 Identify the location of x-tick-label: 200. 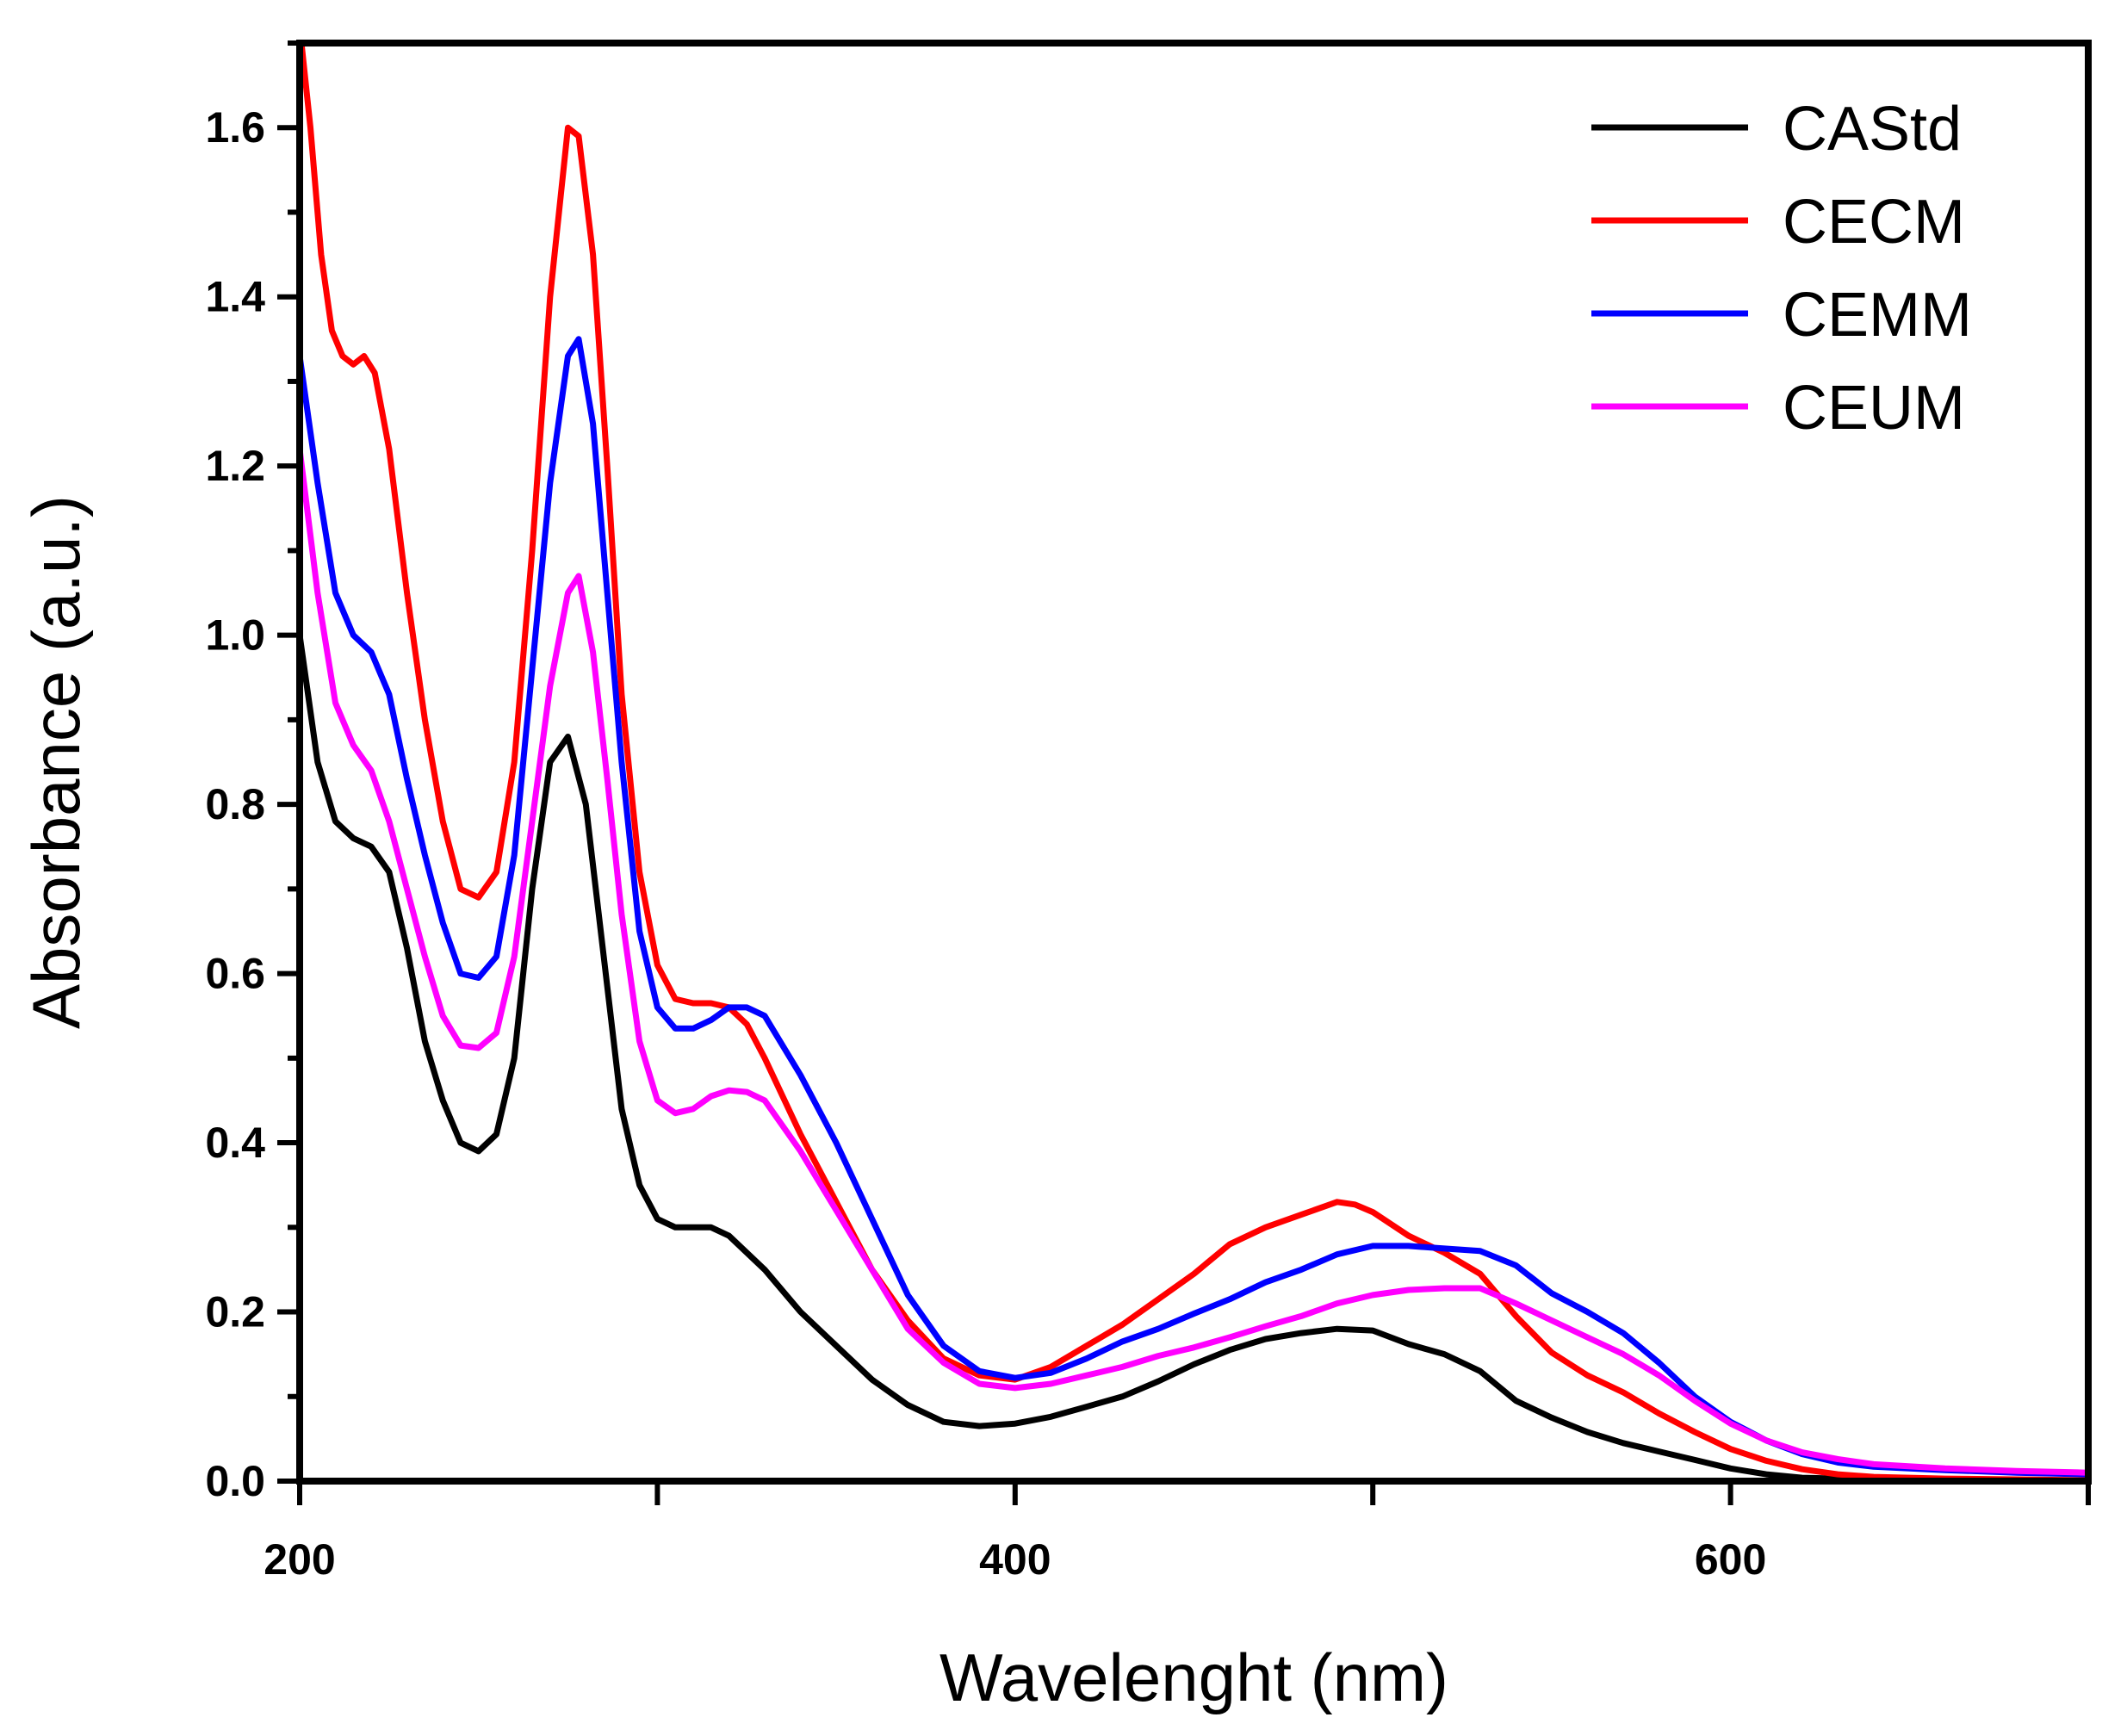
(299, 1560).